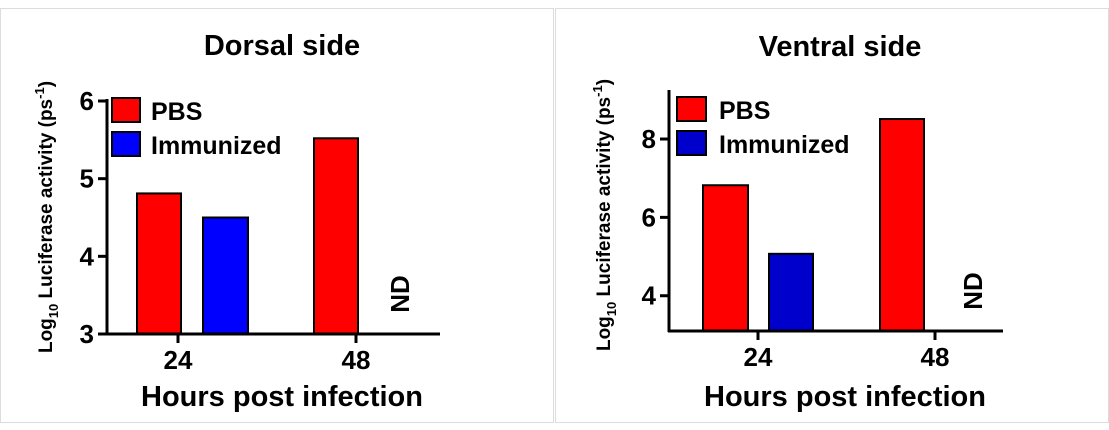  Describe the element at coordinates (87, 179) in the screenshot. I see `y-tick-label: 5` at that location.